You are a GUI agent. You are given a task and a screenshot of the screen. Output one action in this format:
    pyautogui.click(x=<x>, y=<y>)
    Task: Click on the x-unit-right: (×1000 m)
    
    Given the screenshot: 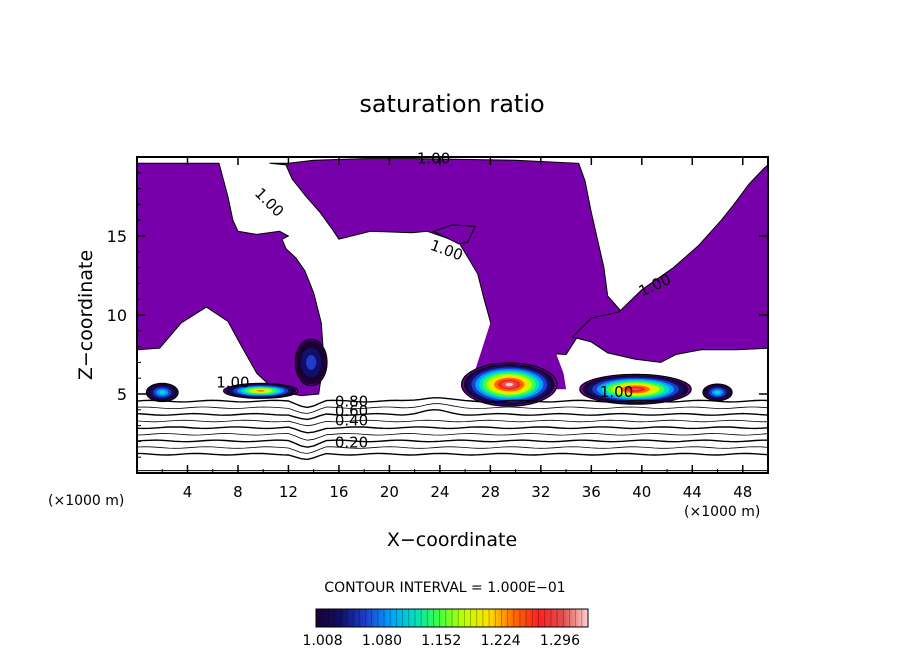 What is the action you would take?
    pyautogui.click(x=722, y=512)
    